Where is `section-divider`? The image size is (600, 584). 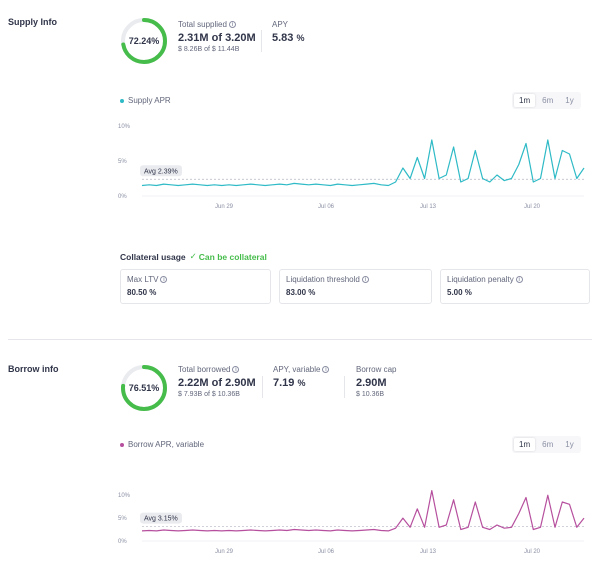 section-divider is located at coordinates (300, 339).